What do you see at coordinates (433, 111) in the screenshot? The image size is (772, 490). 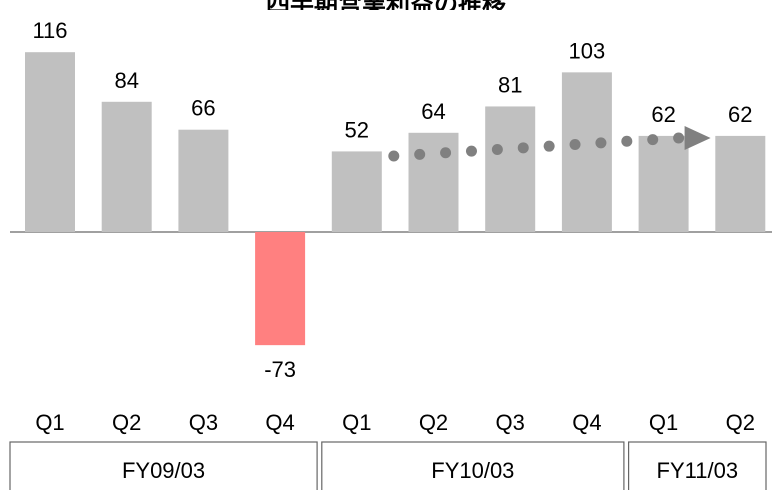 I see `data-label-5: 64` at bounding box center [433, 111].